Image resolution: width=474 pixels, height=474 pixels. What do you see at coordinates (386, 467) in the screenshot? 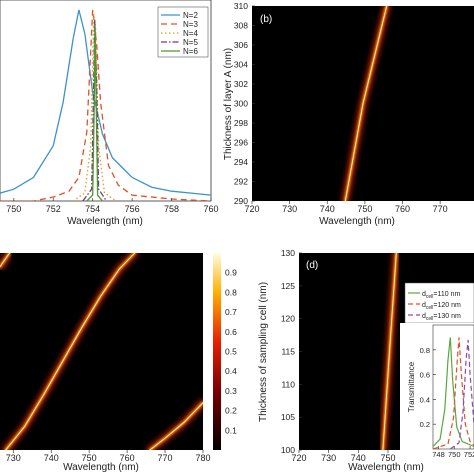
I see `panel-d-xlabel: Wavelength (nm)` at bounding box center [386, 467].